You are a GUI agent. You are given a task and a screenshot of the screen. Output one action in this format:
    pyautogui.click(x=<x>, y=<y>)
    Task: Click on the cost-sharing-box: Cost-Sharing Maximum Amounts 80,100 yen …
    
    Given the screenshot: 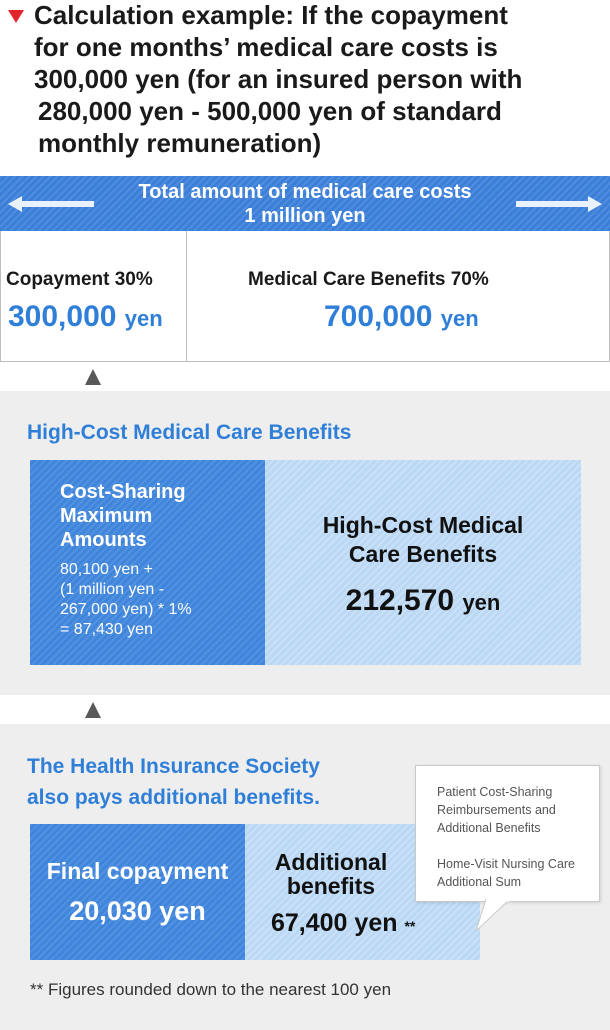 What is the action you would take?
    pyautogui.click(x=147, y=562)
    